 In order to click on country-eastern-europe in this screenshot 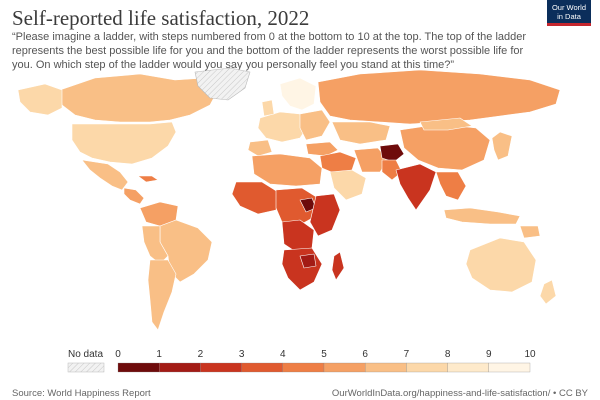, I will do `click(315, 125)`.